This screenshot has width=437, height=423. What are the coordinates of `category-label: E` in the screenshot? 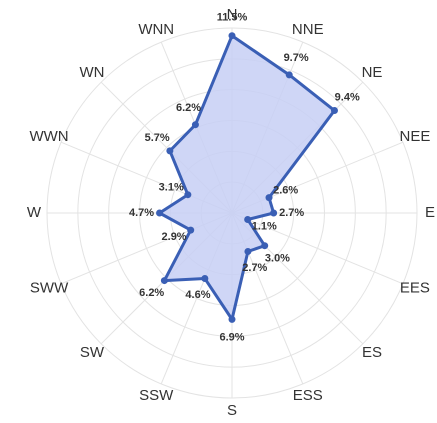 It's located at (430, 212).